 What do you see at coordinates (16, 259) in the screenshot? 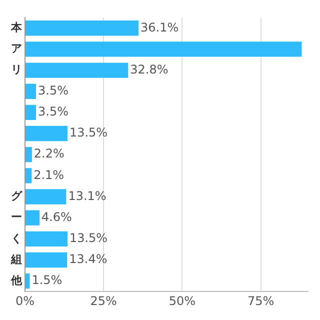
I see `y-tick-label: 組` at bounding box center [16, 259].